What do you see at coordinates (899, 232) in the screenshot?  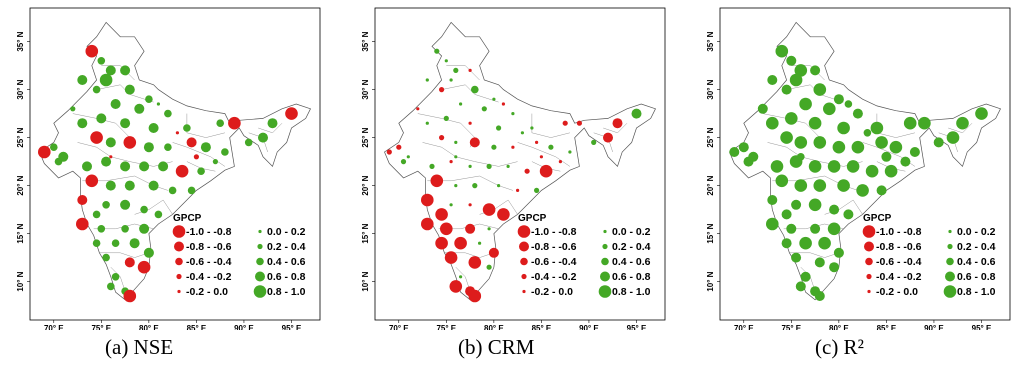 I see `legend-label-negative: -1.0 - -0.8` at bounding box center [899, 232].